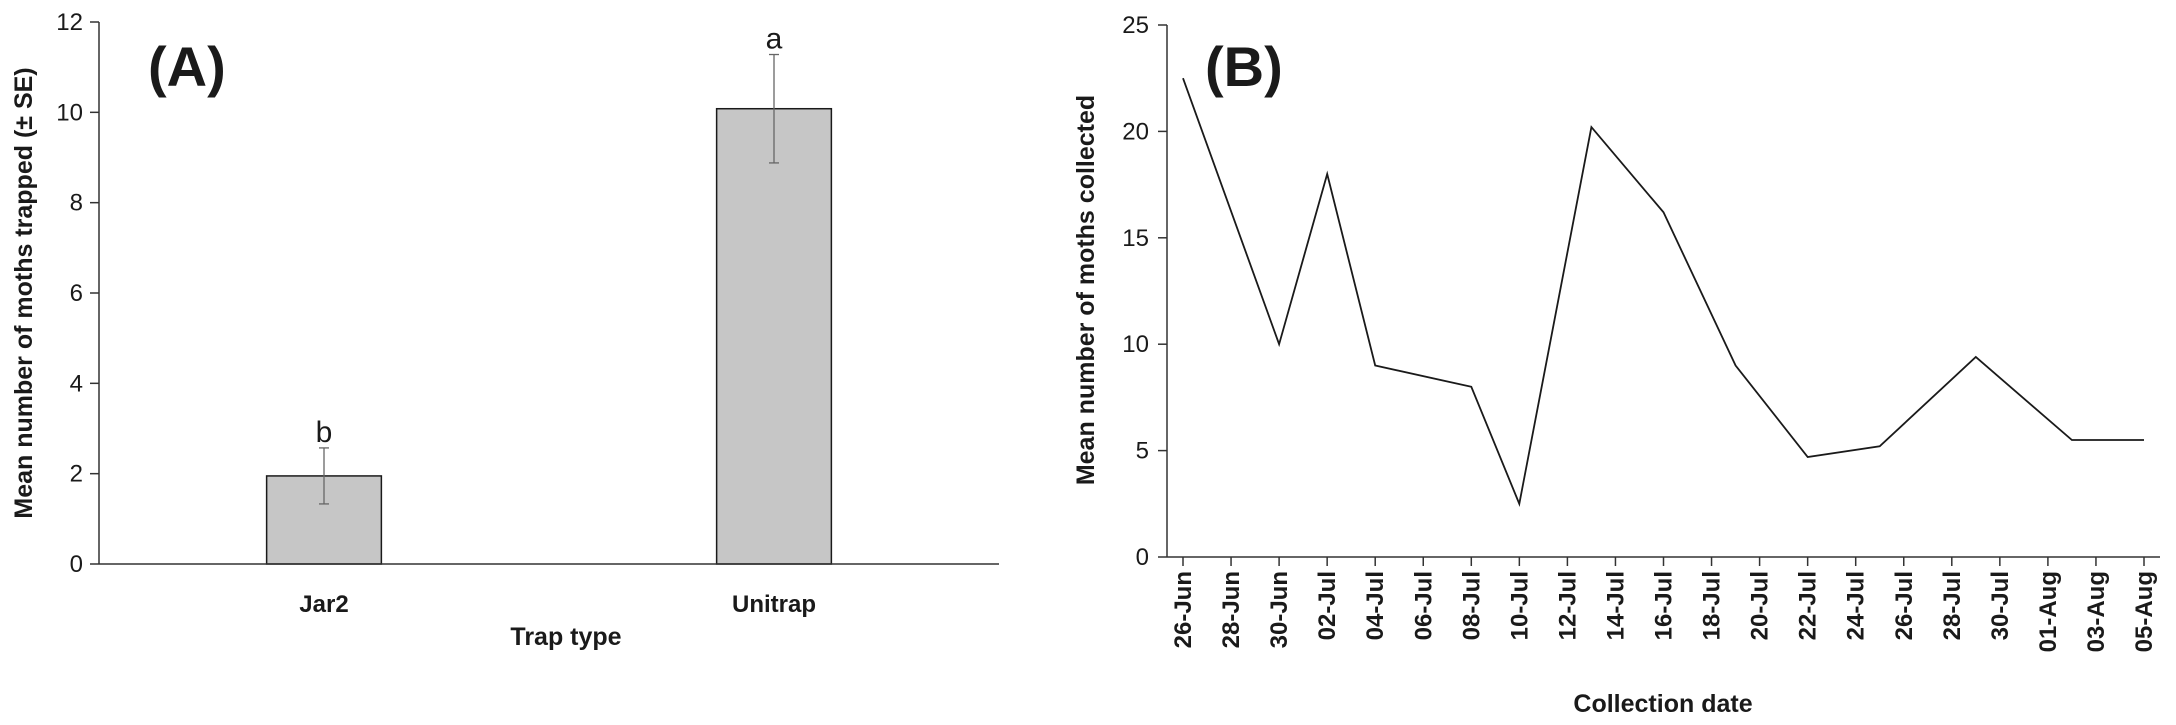 The image size is (2176, 725). Describe the element at coordinates (1471, 605) in the screenshot. I see `panel-b-x-tick-label: 08-Jul` at that location.